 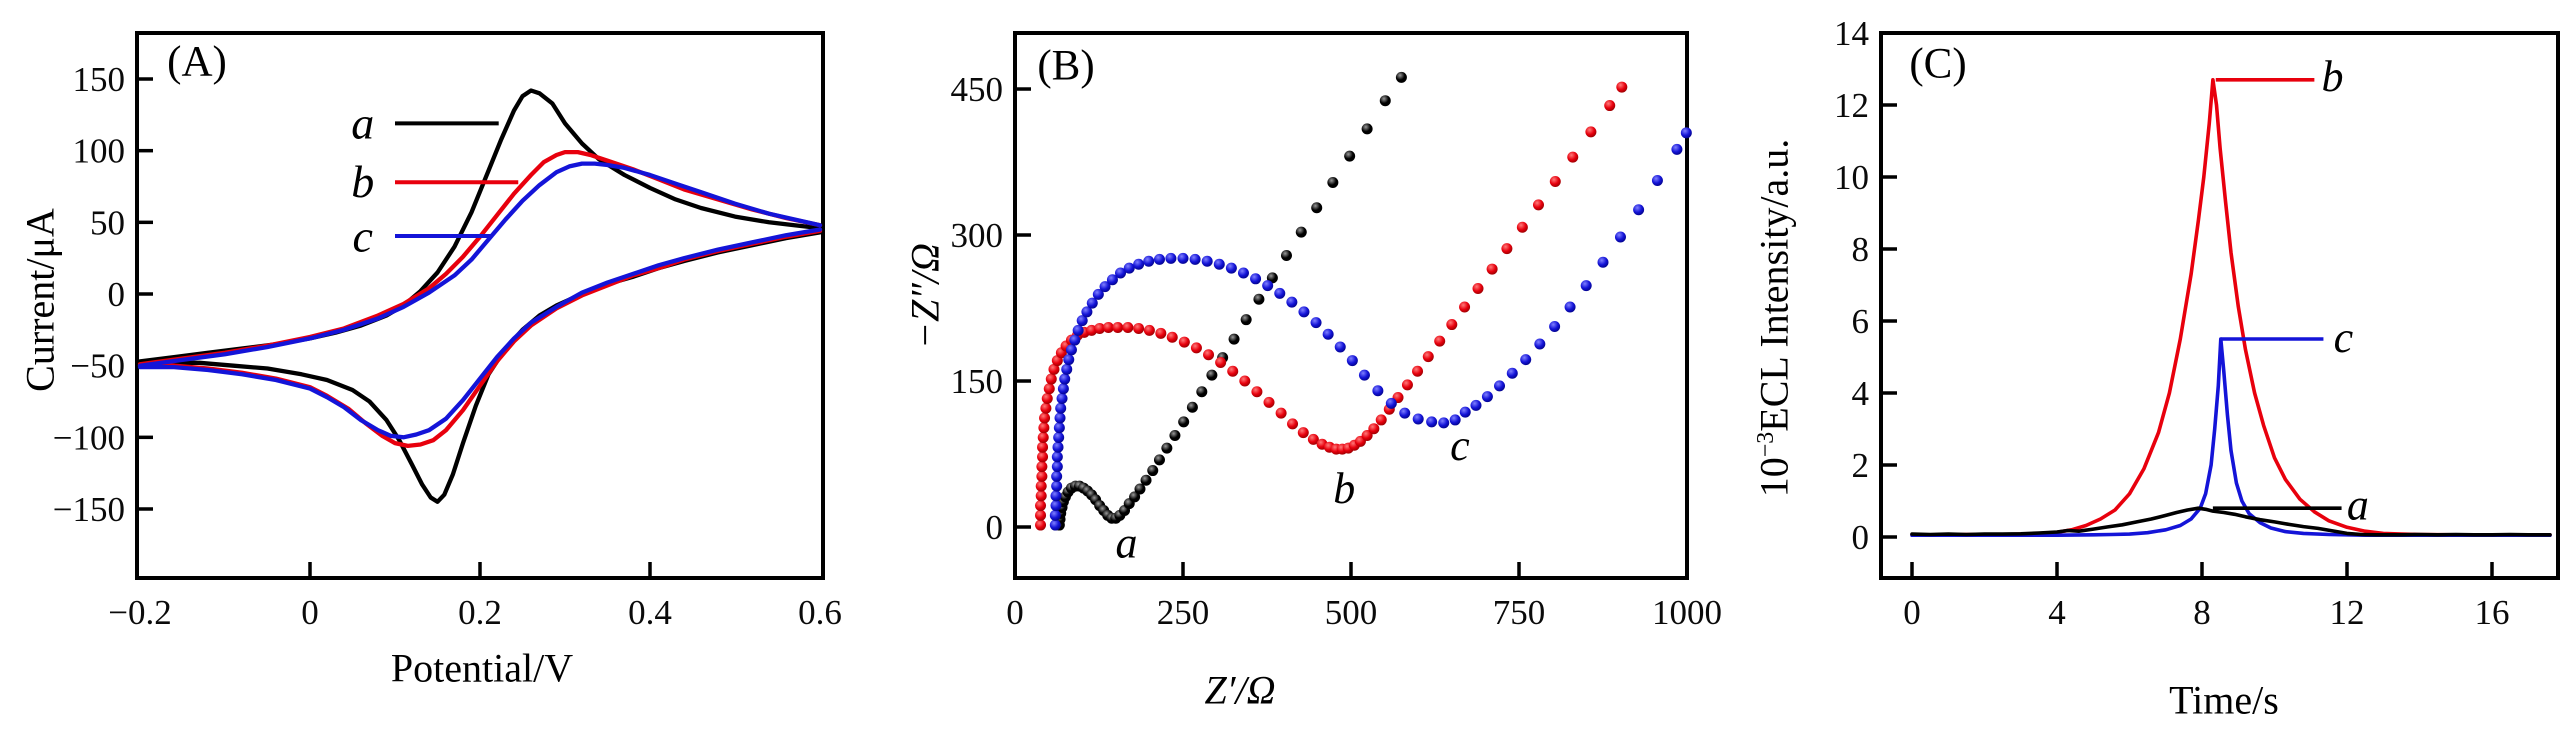 What do you see at coordinates (1127, 543) in the screenshot?
I see `curve-label-a: a` at bounding box center [1127, 543].